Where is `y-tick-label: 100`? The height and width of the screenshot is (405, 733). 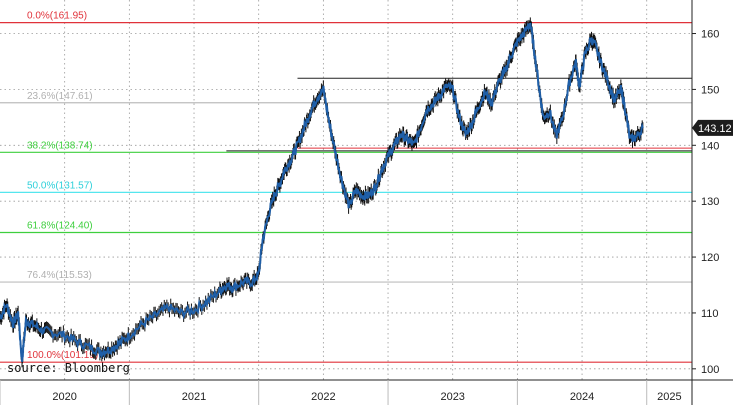 y-tick-label: 100 is located at coordinates (710, 370).